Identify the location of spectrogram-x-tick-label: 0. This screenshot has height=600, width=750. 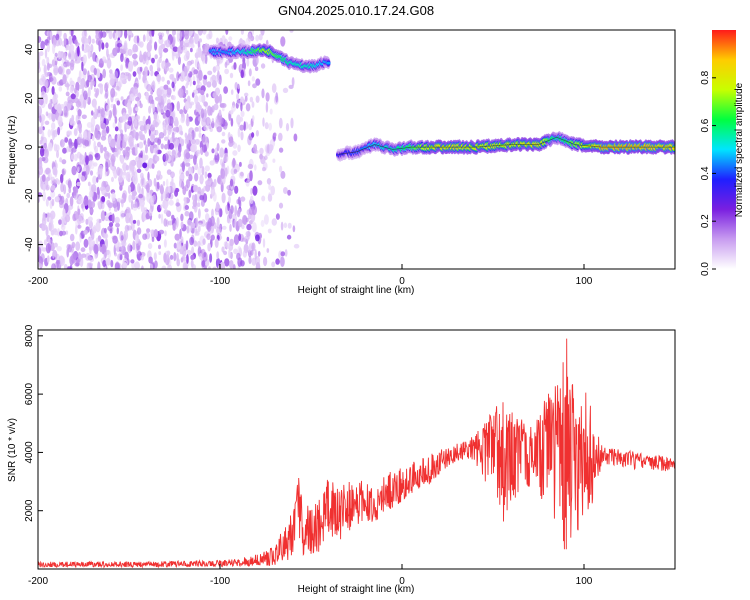
(402, 281).